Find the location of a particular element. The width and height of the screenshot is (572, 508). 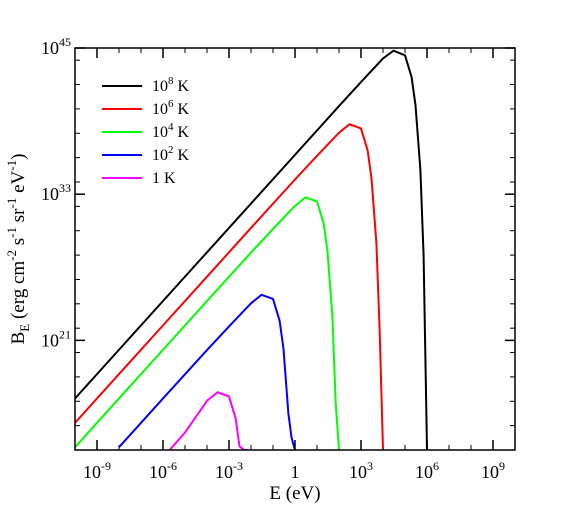

y-axis-title: BE (erg cm-2 s-1 sr-1 eV-1) is located at coordinates (18, 249).